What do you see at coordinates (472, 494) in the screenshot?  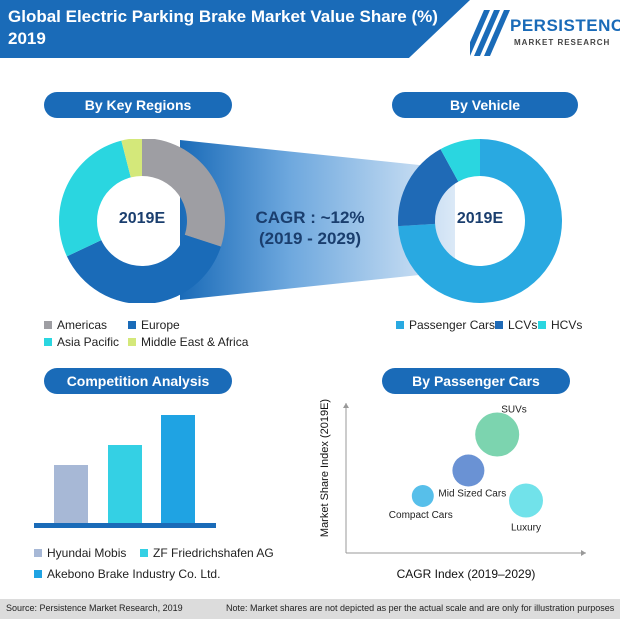 I see `bubble-label-mid-sized-cars: Mid Sized Cars` at bounding box center [472, 494].